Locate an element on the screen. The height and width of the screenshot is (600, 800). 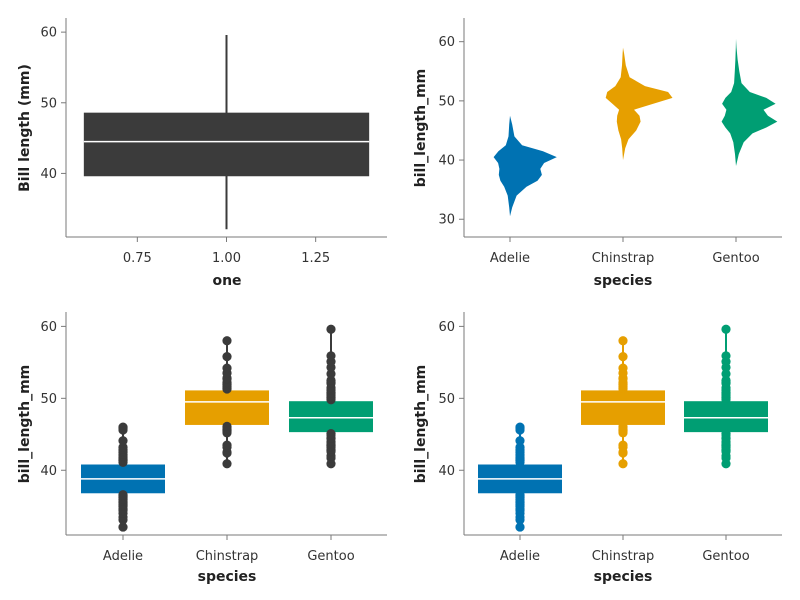
y-axis-label: Bill length (mm) is located at coordinates (25, 128).